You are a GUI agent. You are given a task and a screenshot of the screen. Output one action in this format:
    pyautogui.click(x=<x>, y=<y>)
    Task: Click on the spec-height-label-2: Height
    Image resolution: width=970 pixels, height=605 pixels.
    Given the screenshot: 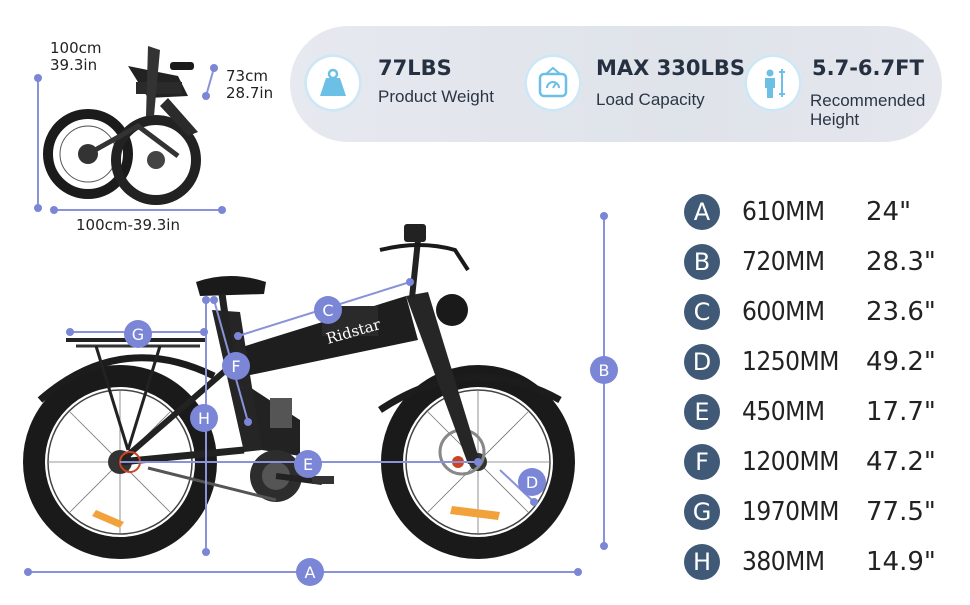 What is the action you would take?
    pyautogui.click(x=835, y=119)
    